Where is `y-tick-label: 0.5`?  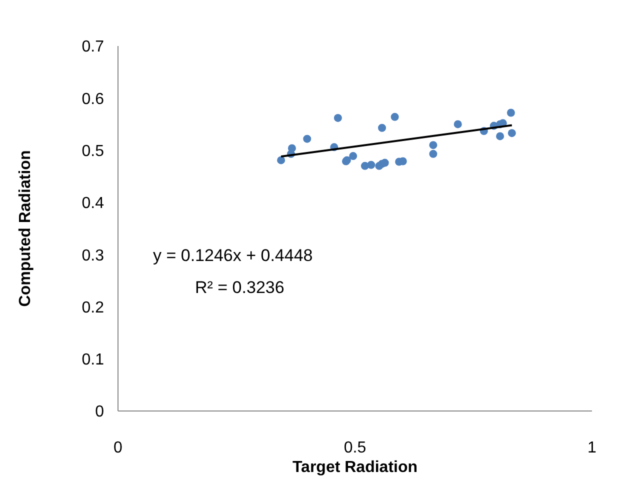
y-tick-label: 0.5 is located at coordinates (93, 151).